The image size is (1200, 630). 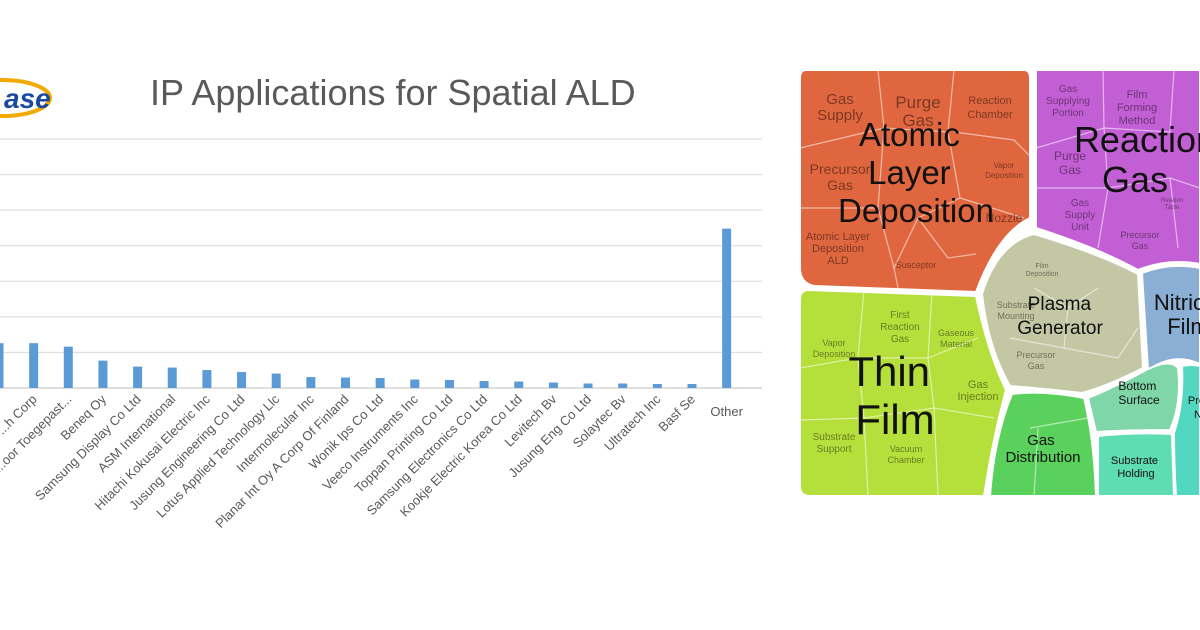 I want to click on x-tick-label: Basf Se, so click(x=676, y=413).